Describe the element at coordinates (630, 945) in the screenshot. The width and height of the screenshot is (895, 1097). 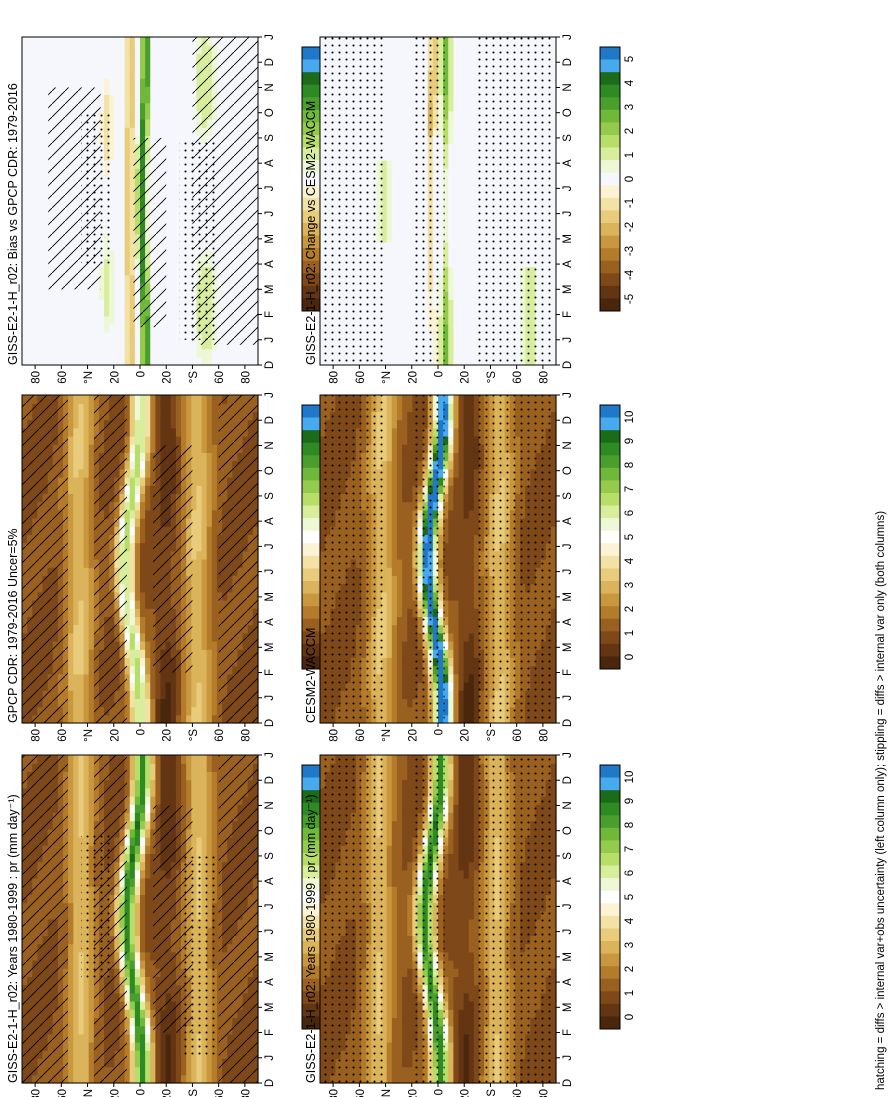
I see `colorbar-tick-label: 3` at that location.